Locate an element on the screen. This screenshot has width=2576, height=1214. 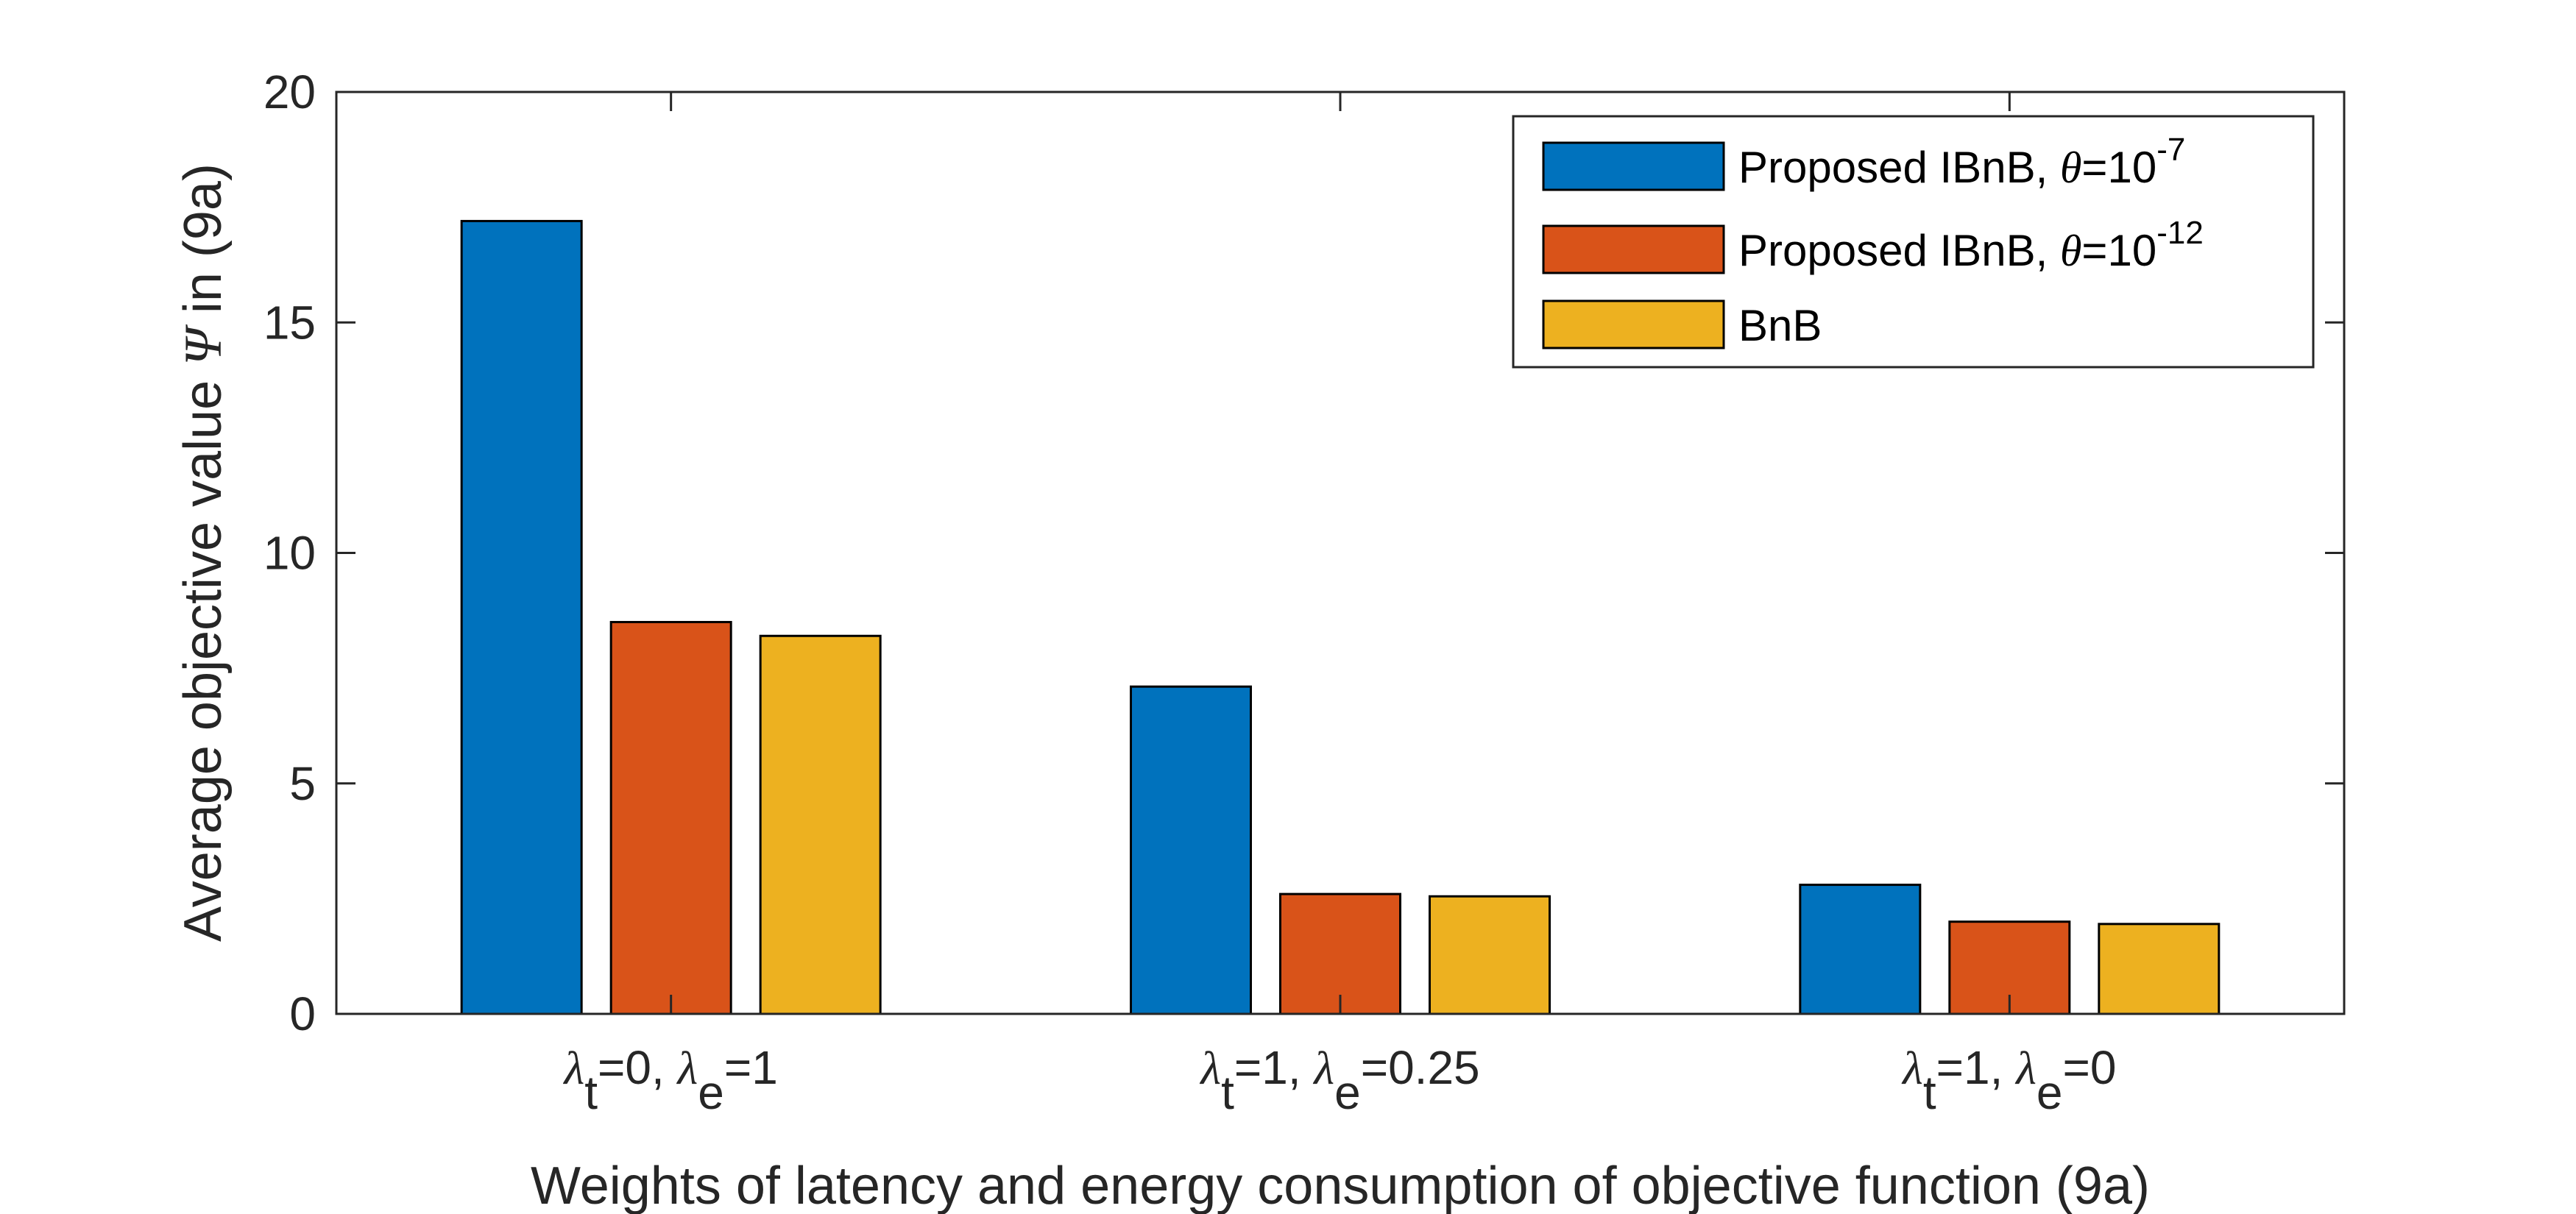
bar-series1-cat3 is located at coordinates (1861, 949).